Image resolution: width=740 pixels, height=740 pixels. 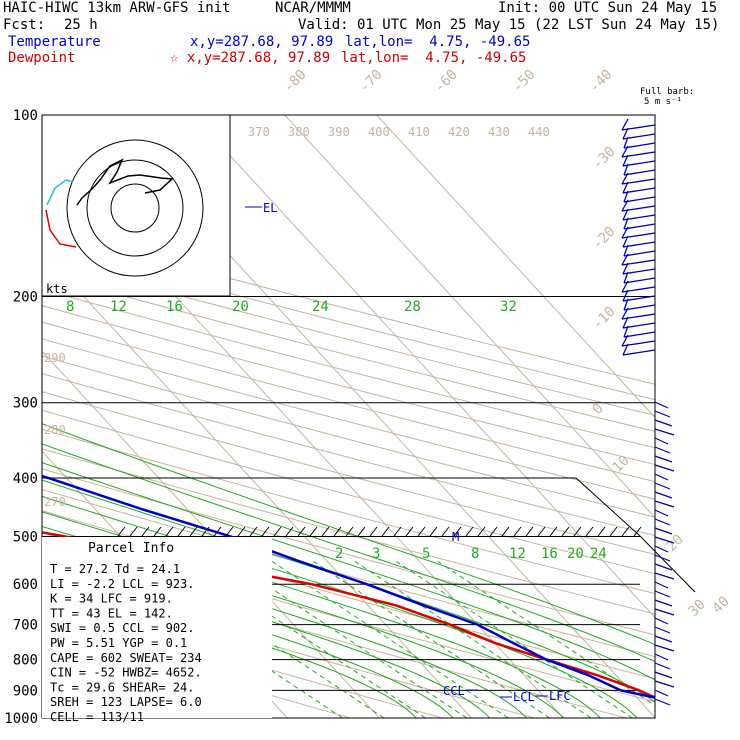 I want to click on parcel-info-row: PW = 5.51 YGP = 0.1, so click(x=118, y=643).